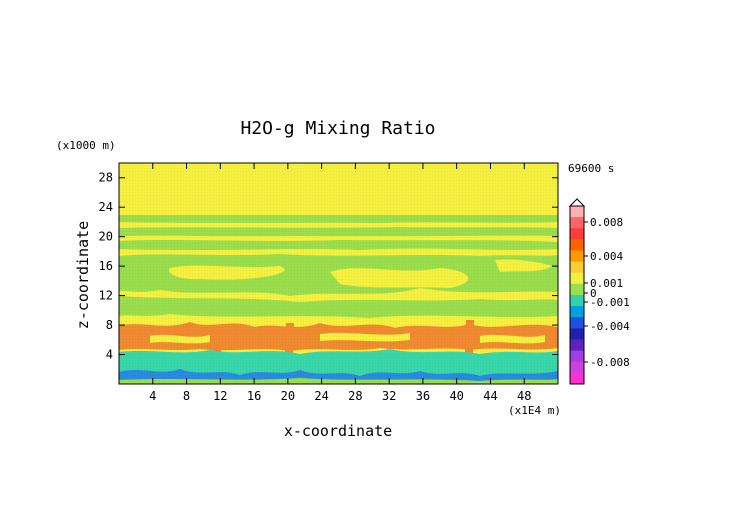 The width and height of the screenshot is (752, 532). Describe the element at coordinates (106, 207) in the screenshot. I see `y-tick-label: 24` at that location.